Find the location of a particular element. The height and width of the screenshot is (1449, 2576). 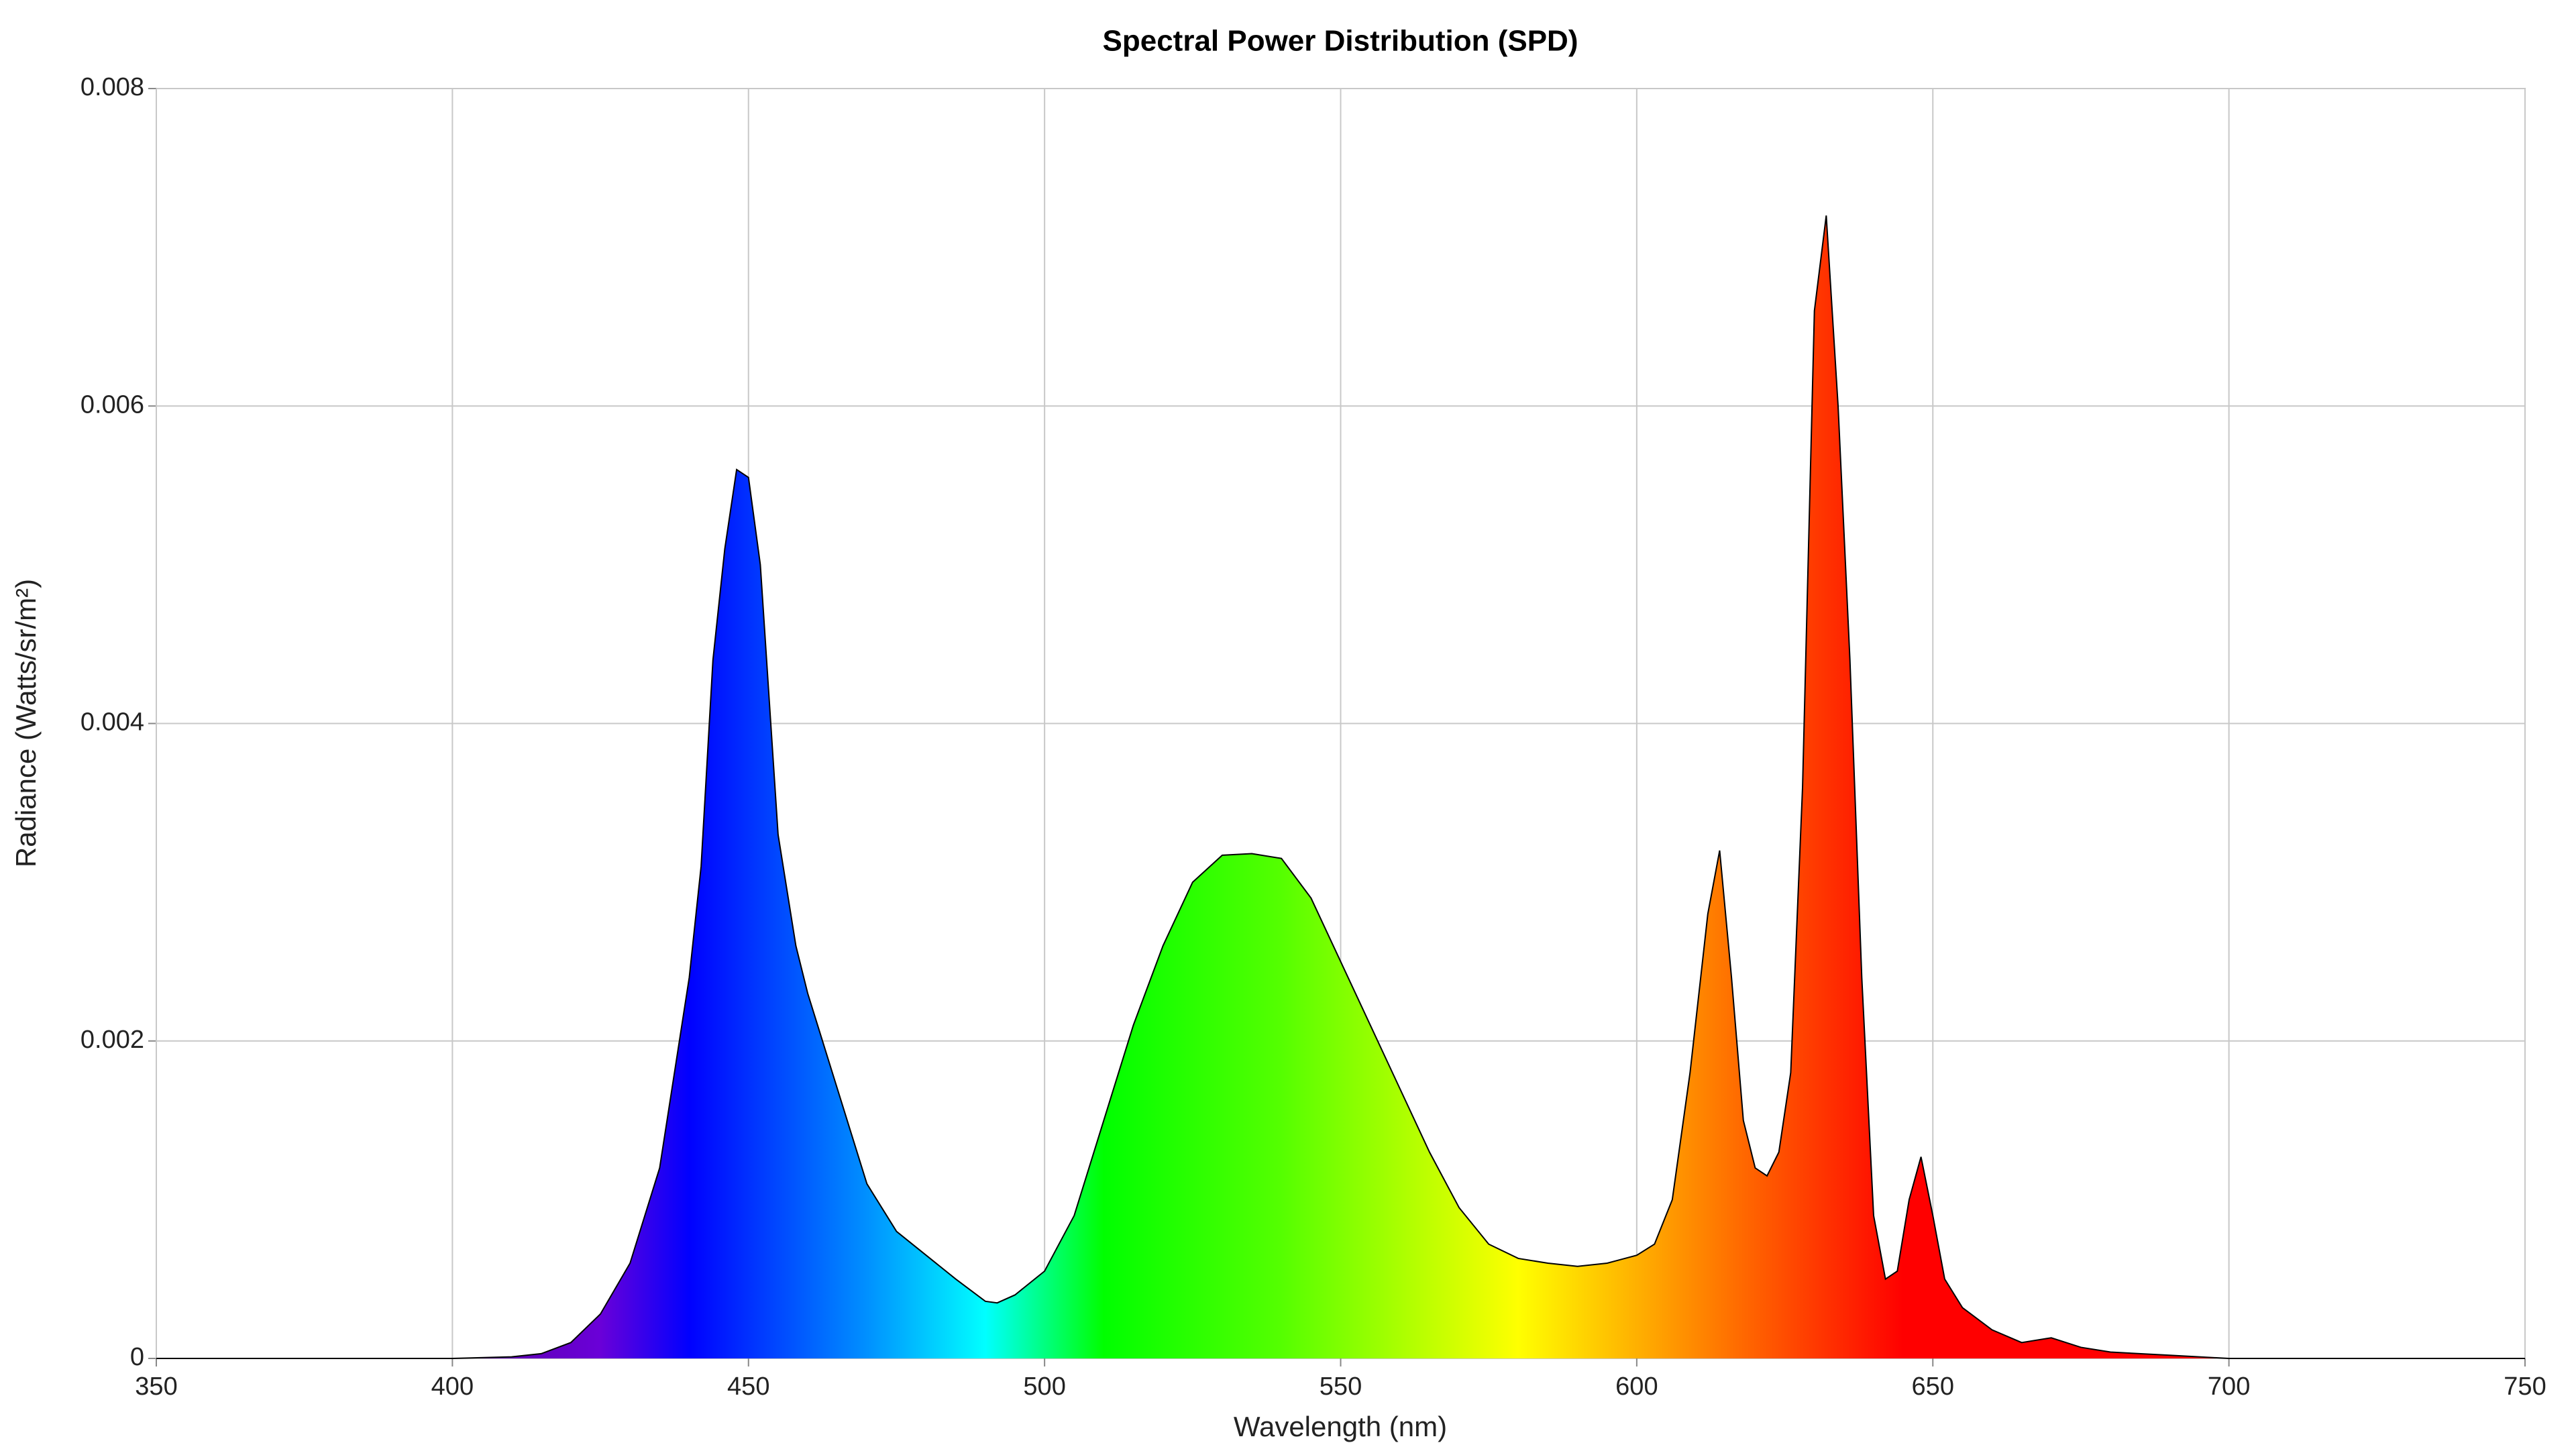

y-tick-label: 0.002 is located at coordinates (112, 1040).